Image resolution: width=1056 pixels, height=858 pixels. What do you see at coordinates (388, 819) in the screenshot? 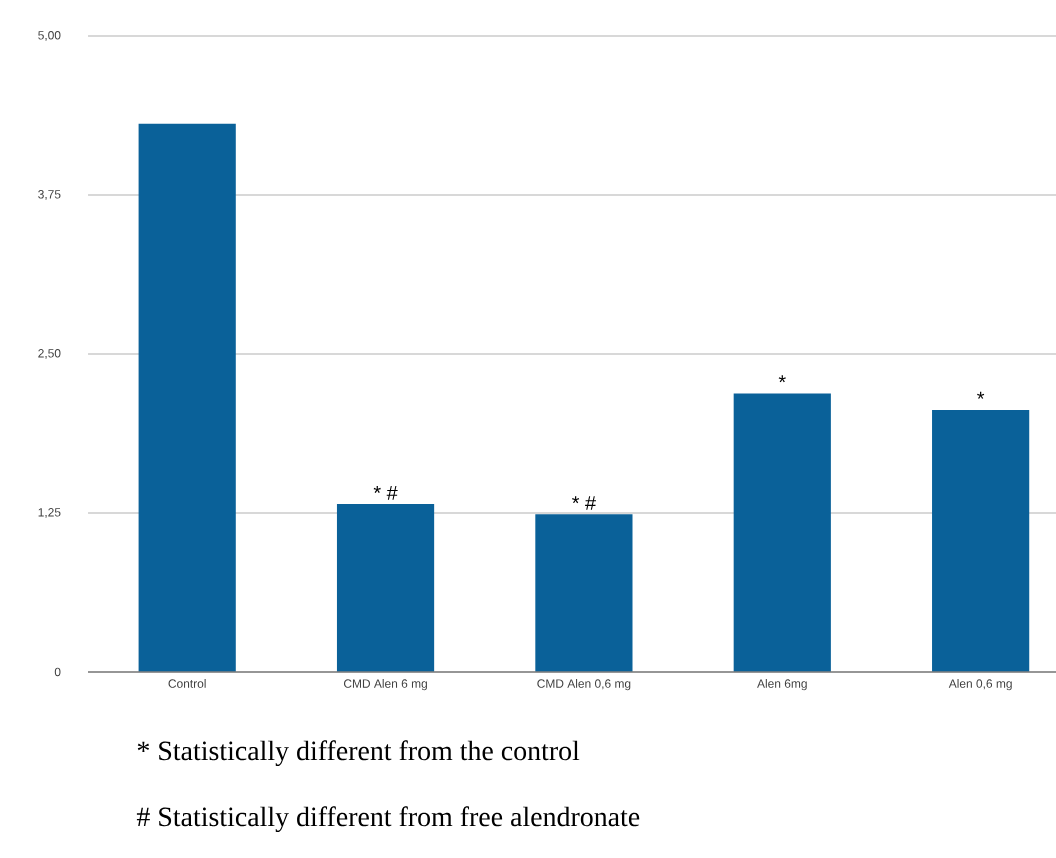
I see `text: # Statistically different from free alendronate` at bounding box center [388, 819].